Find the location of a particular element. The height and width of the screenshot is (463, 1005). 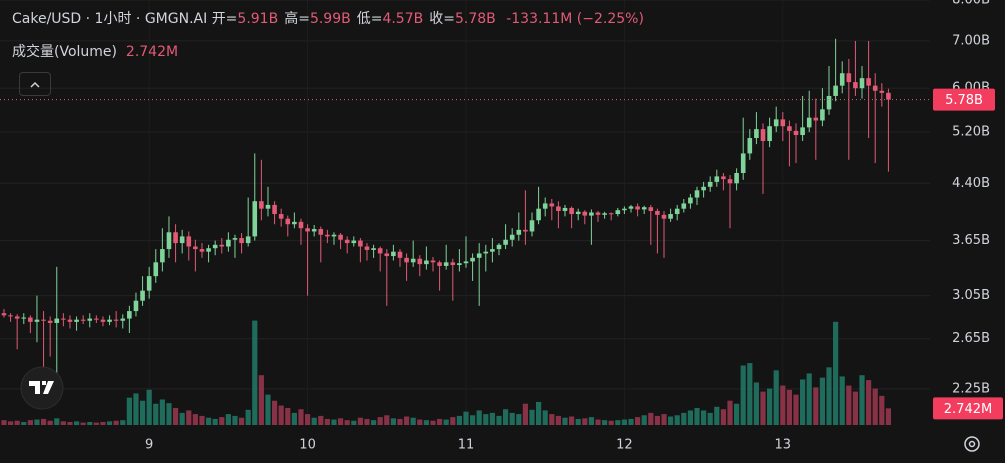

y-tick-label: 3.05B is located at coordinates (971, 295).